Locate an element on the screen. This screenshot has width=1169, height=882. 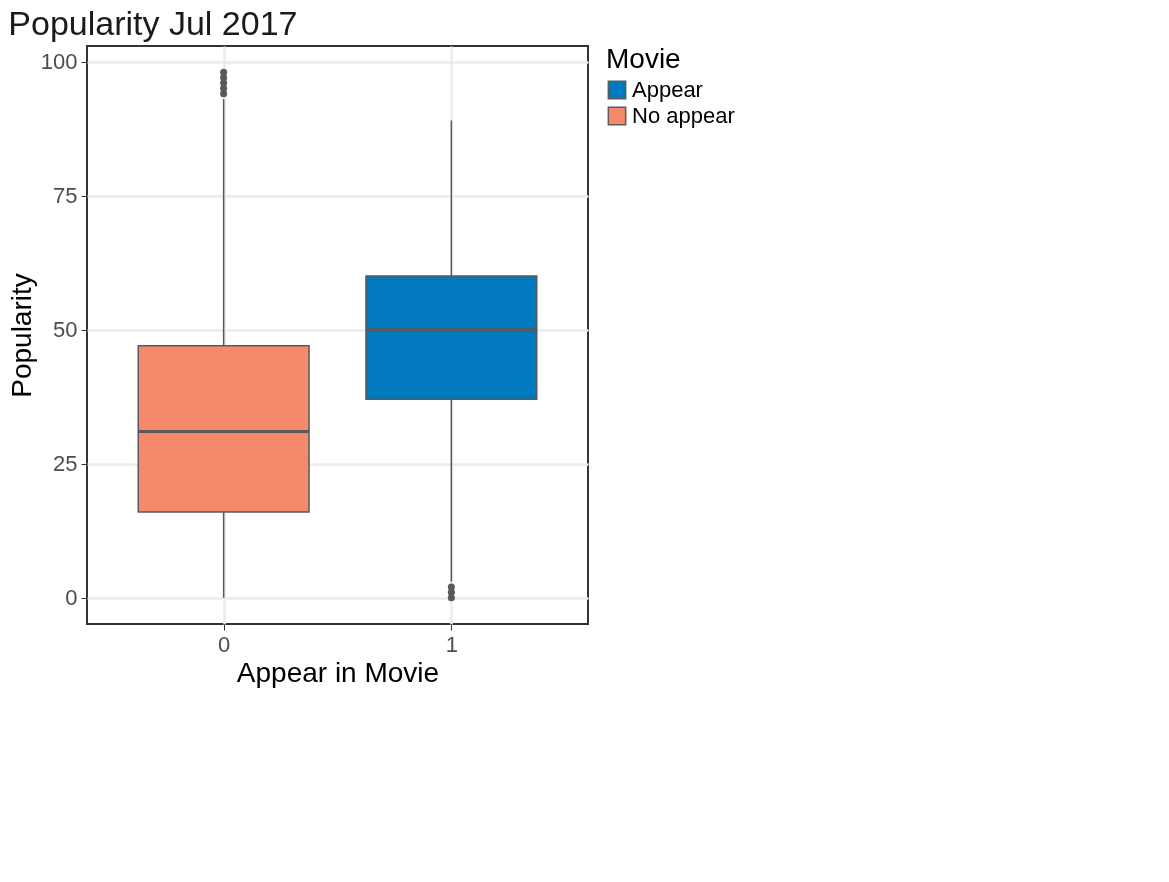
legend-label: No appear is located at coordinates (683, 115).